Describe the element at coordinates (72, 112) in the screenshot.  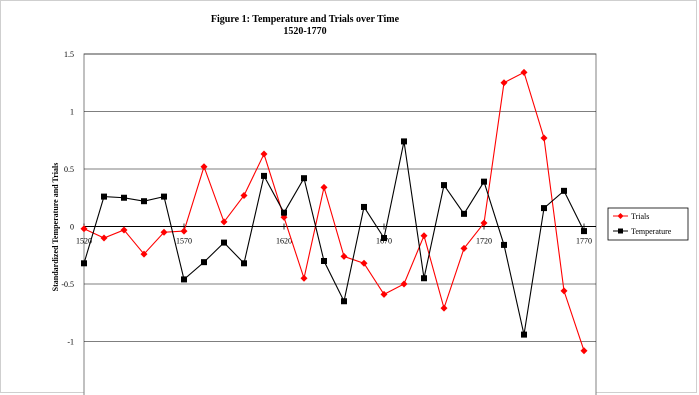
I see `y-tick-label-1: 1` at that location.